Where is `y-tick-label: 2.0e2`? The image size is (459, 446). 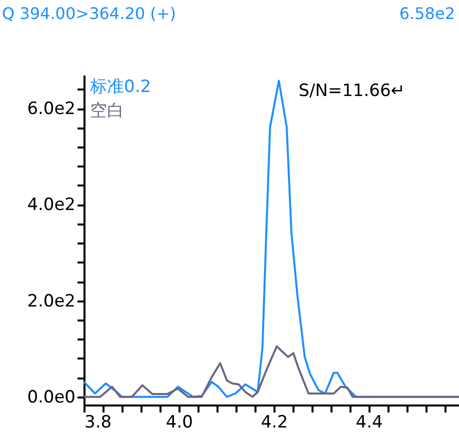 y-tick-label: 2.0e2 is located at coordinates (51, 301).